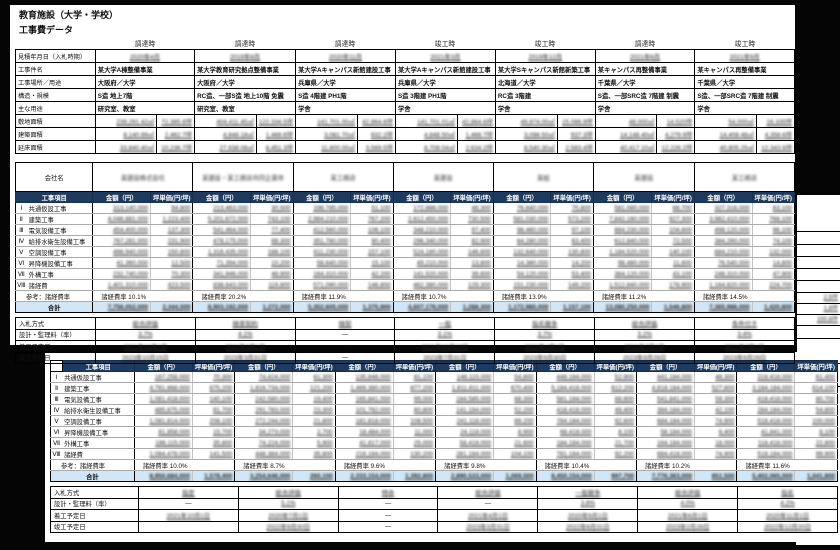  Describe the element at coordinates (626, 121) in the screenshot. I see `area-sqm-cell: 48,000㎡` at that location.